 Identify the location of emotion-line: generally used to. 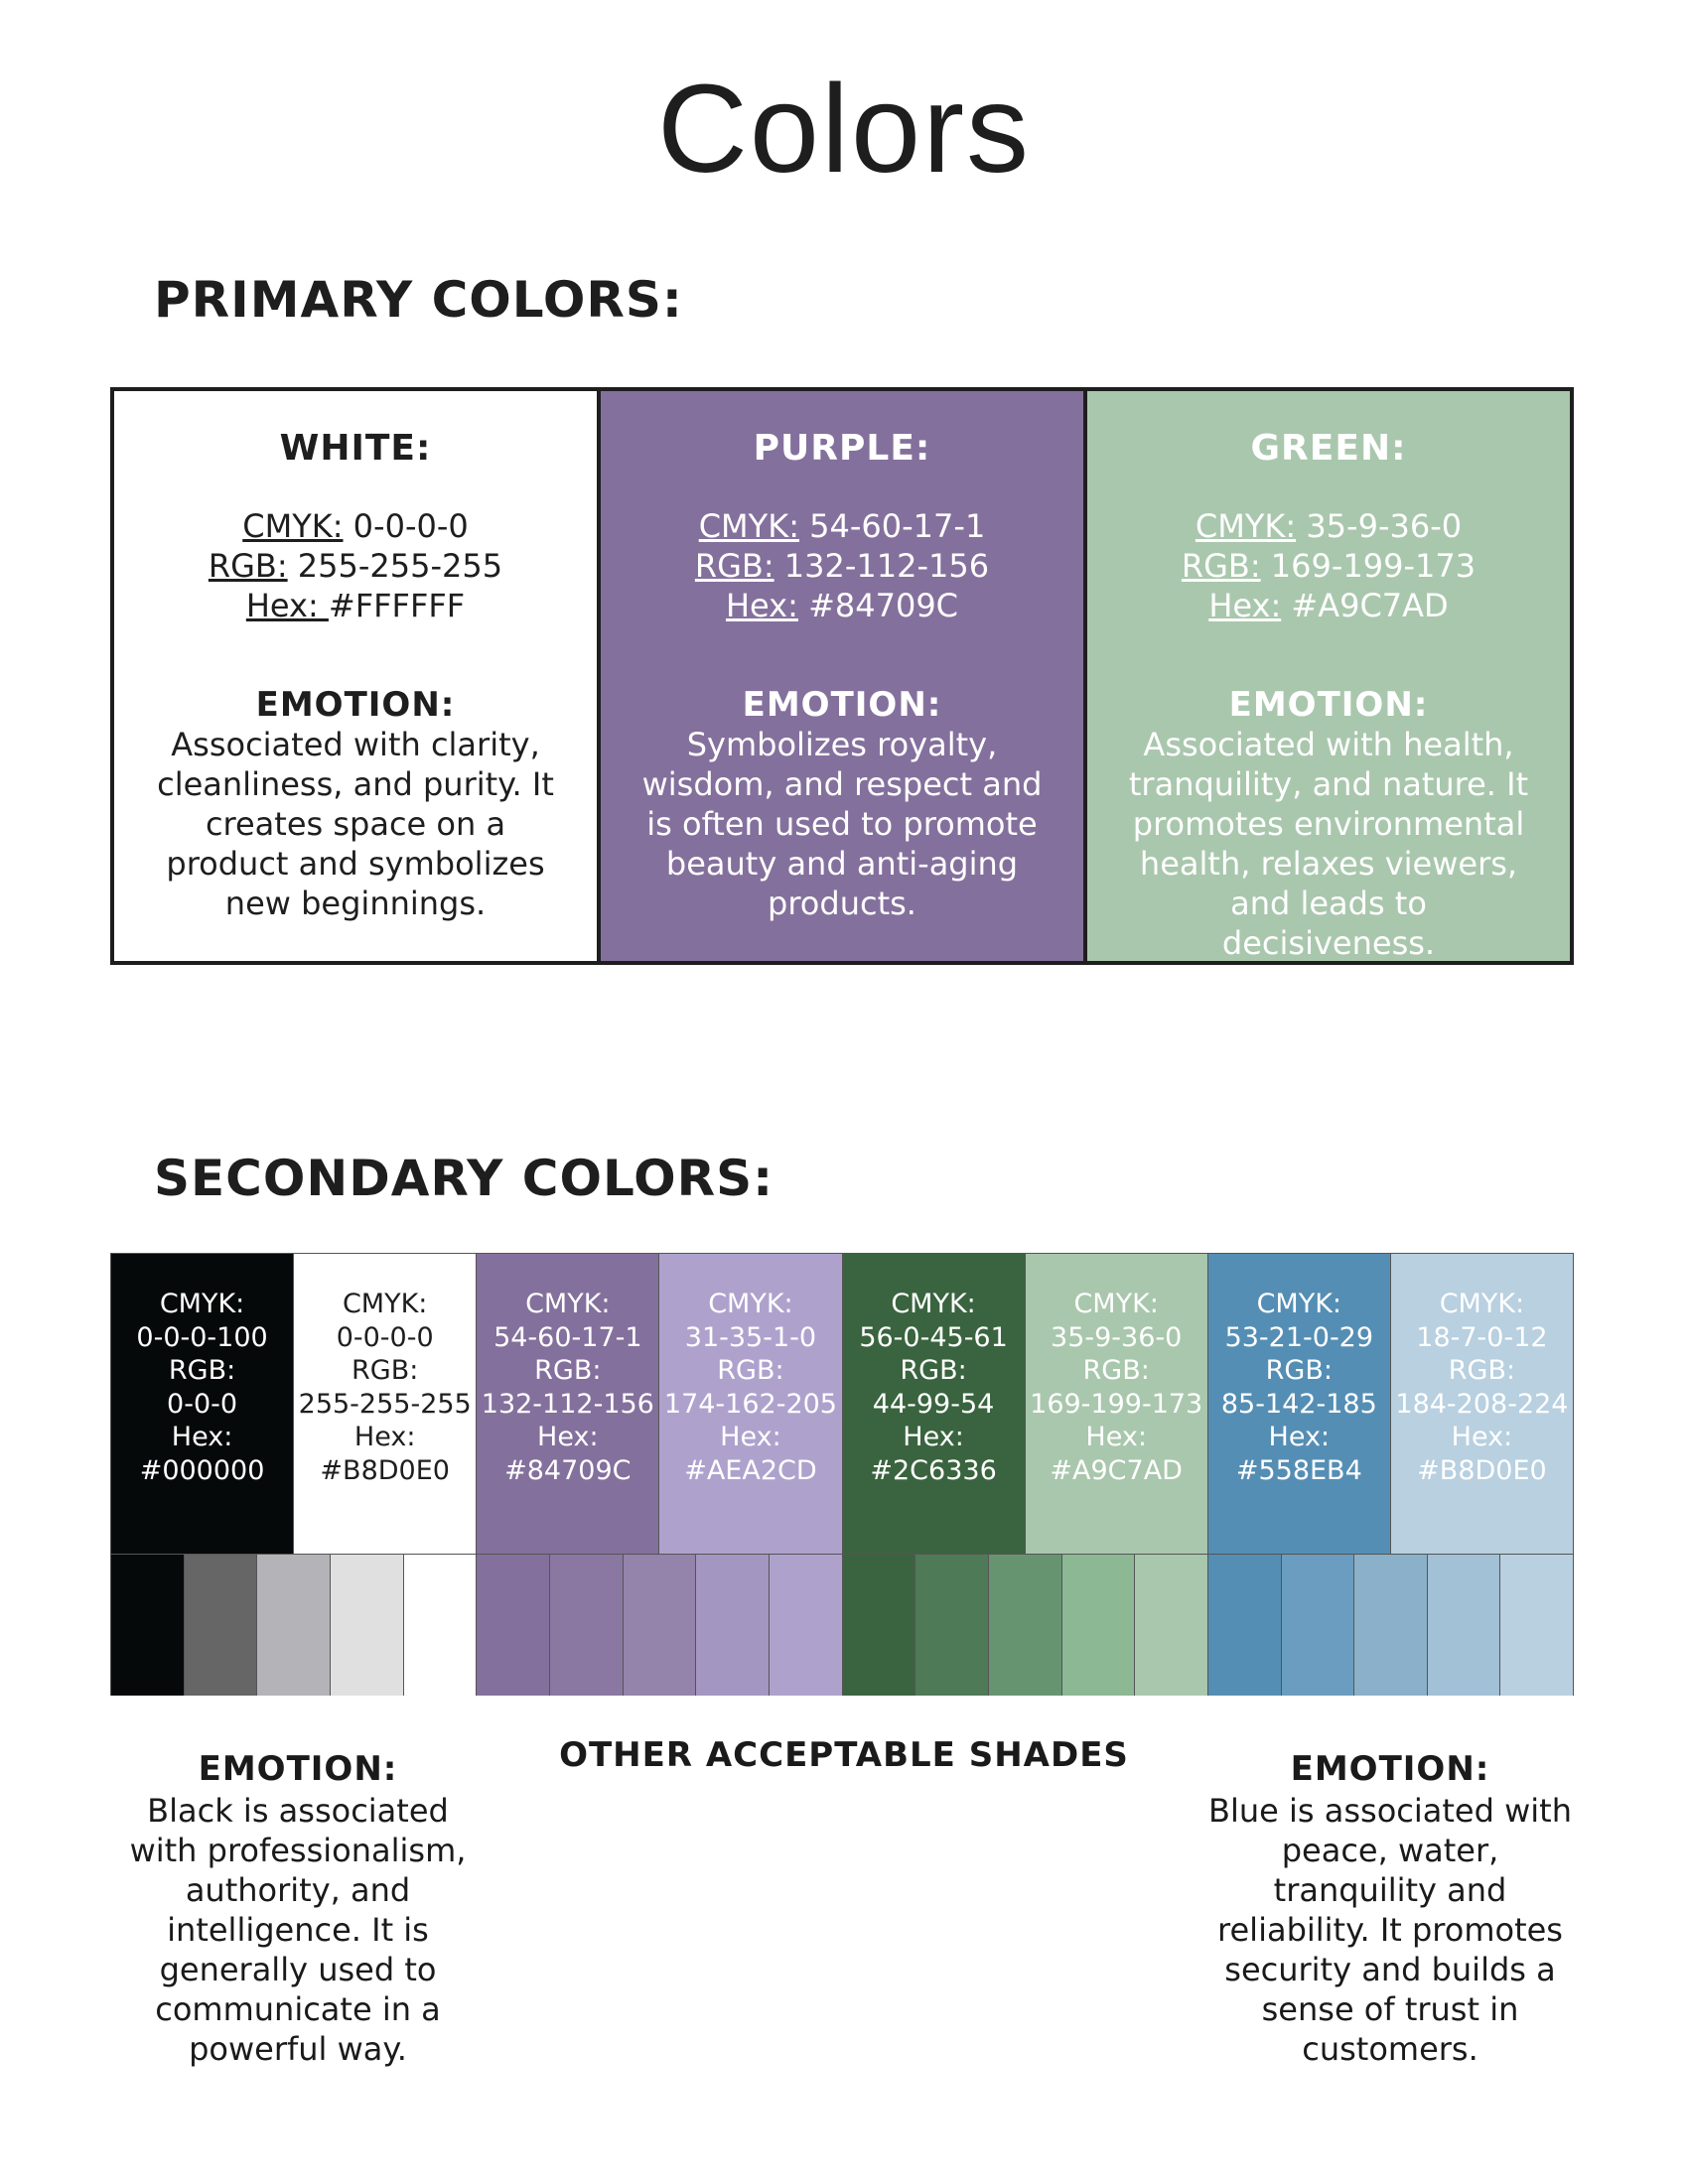
(298, 1969).